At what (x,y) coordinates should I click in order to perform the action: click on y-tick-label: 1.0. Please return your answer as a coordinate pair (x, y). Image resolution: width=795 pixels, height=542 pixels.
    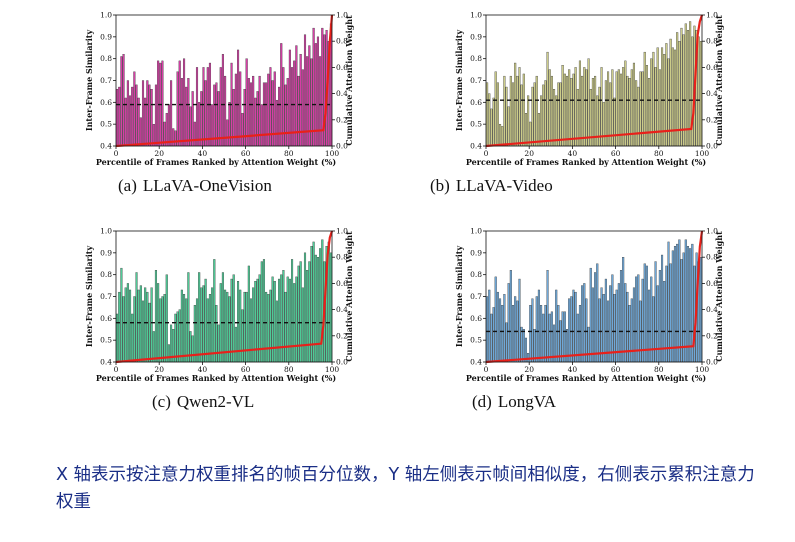
    Looking at the image, I should click on (106, 231).